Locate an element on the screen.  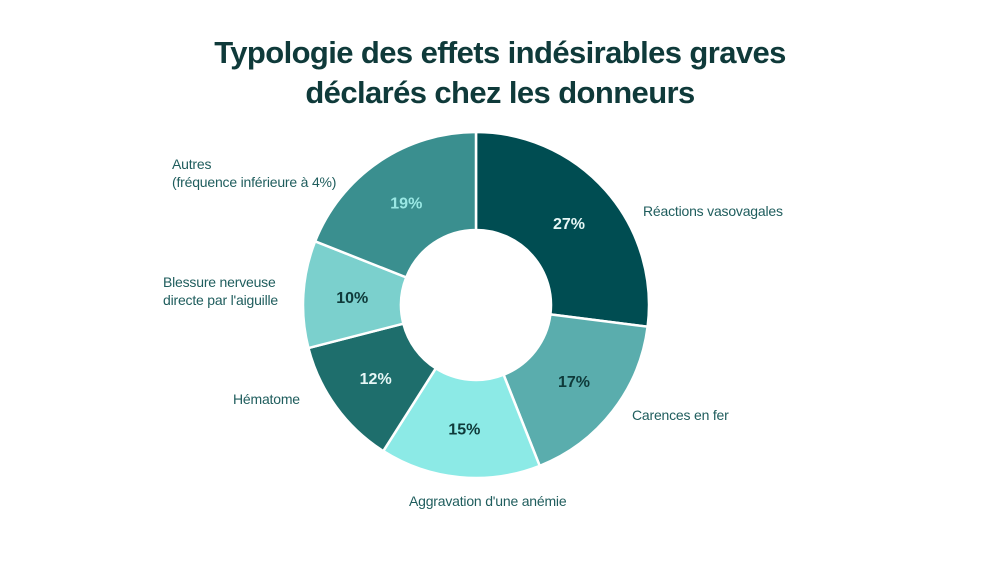
label-hematome: Hématome is located at coordinates (266, 399).